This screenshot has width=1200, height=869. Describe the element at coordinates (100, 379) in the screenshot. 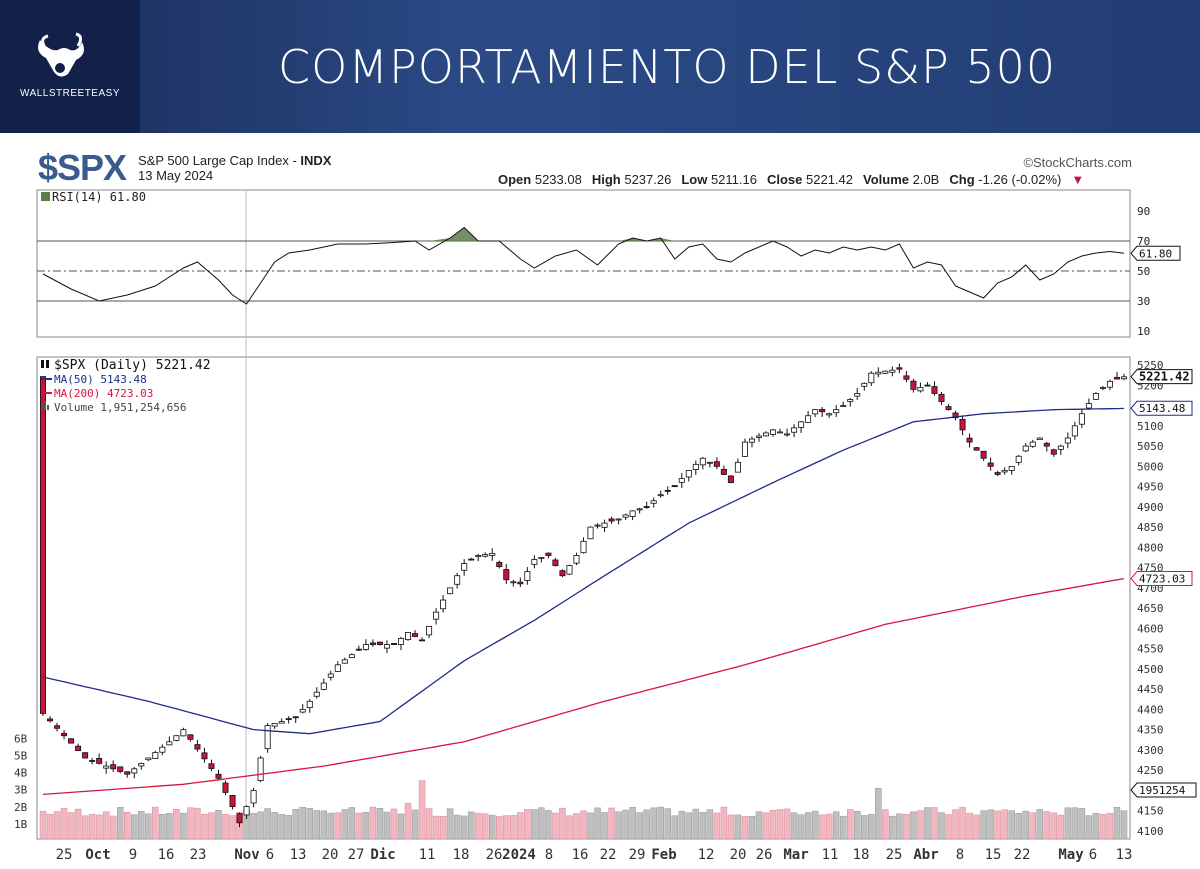

I see `legend-ma50: MA(50) 5143.48` at that location.